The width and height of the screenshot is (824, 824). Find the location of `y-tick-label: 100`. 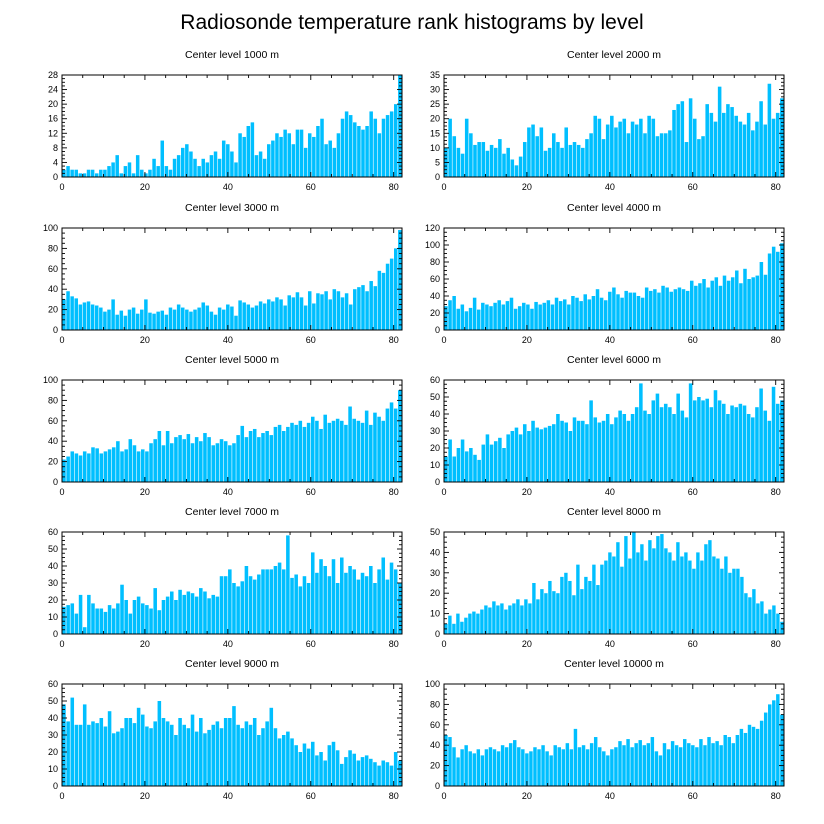

y-tick-label: 100 is located at coordinates (432, 684).